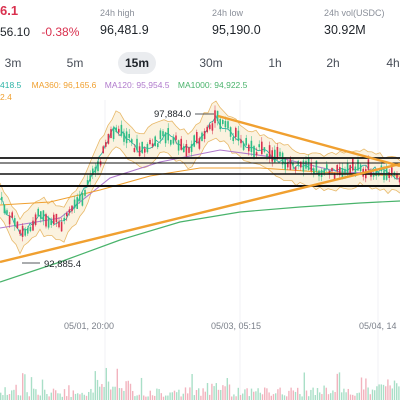 This screenshot has height=400, width=400. What do you see at coordinates (13, 63) in the screenshot?
I see `tab-interval-3m: 3m` at bounding box center [13, 63].